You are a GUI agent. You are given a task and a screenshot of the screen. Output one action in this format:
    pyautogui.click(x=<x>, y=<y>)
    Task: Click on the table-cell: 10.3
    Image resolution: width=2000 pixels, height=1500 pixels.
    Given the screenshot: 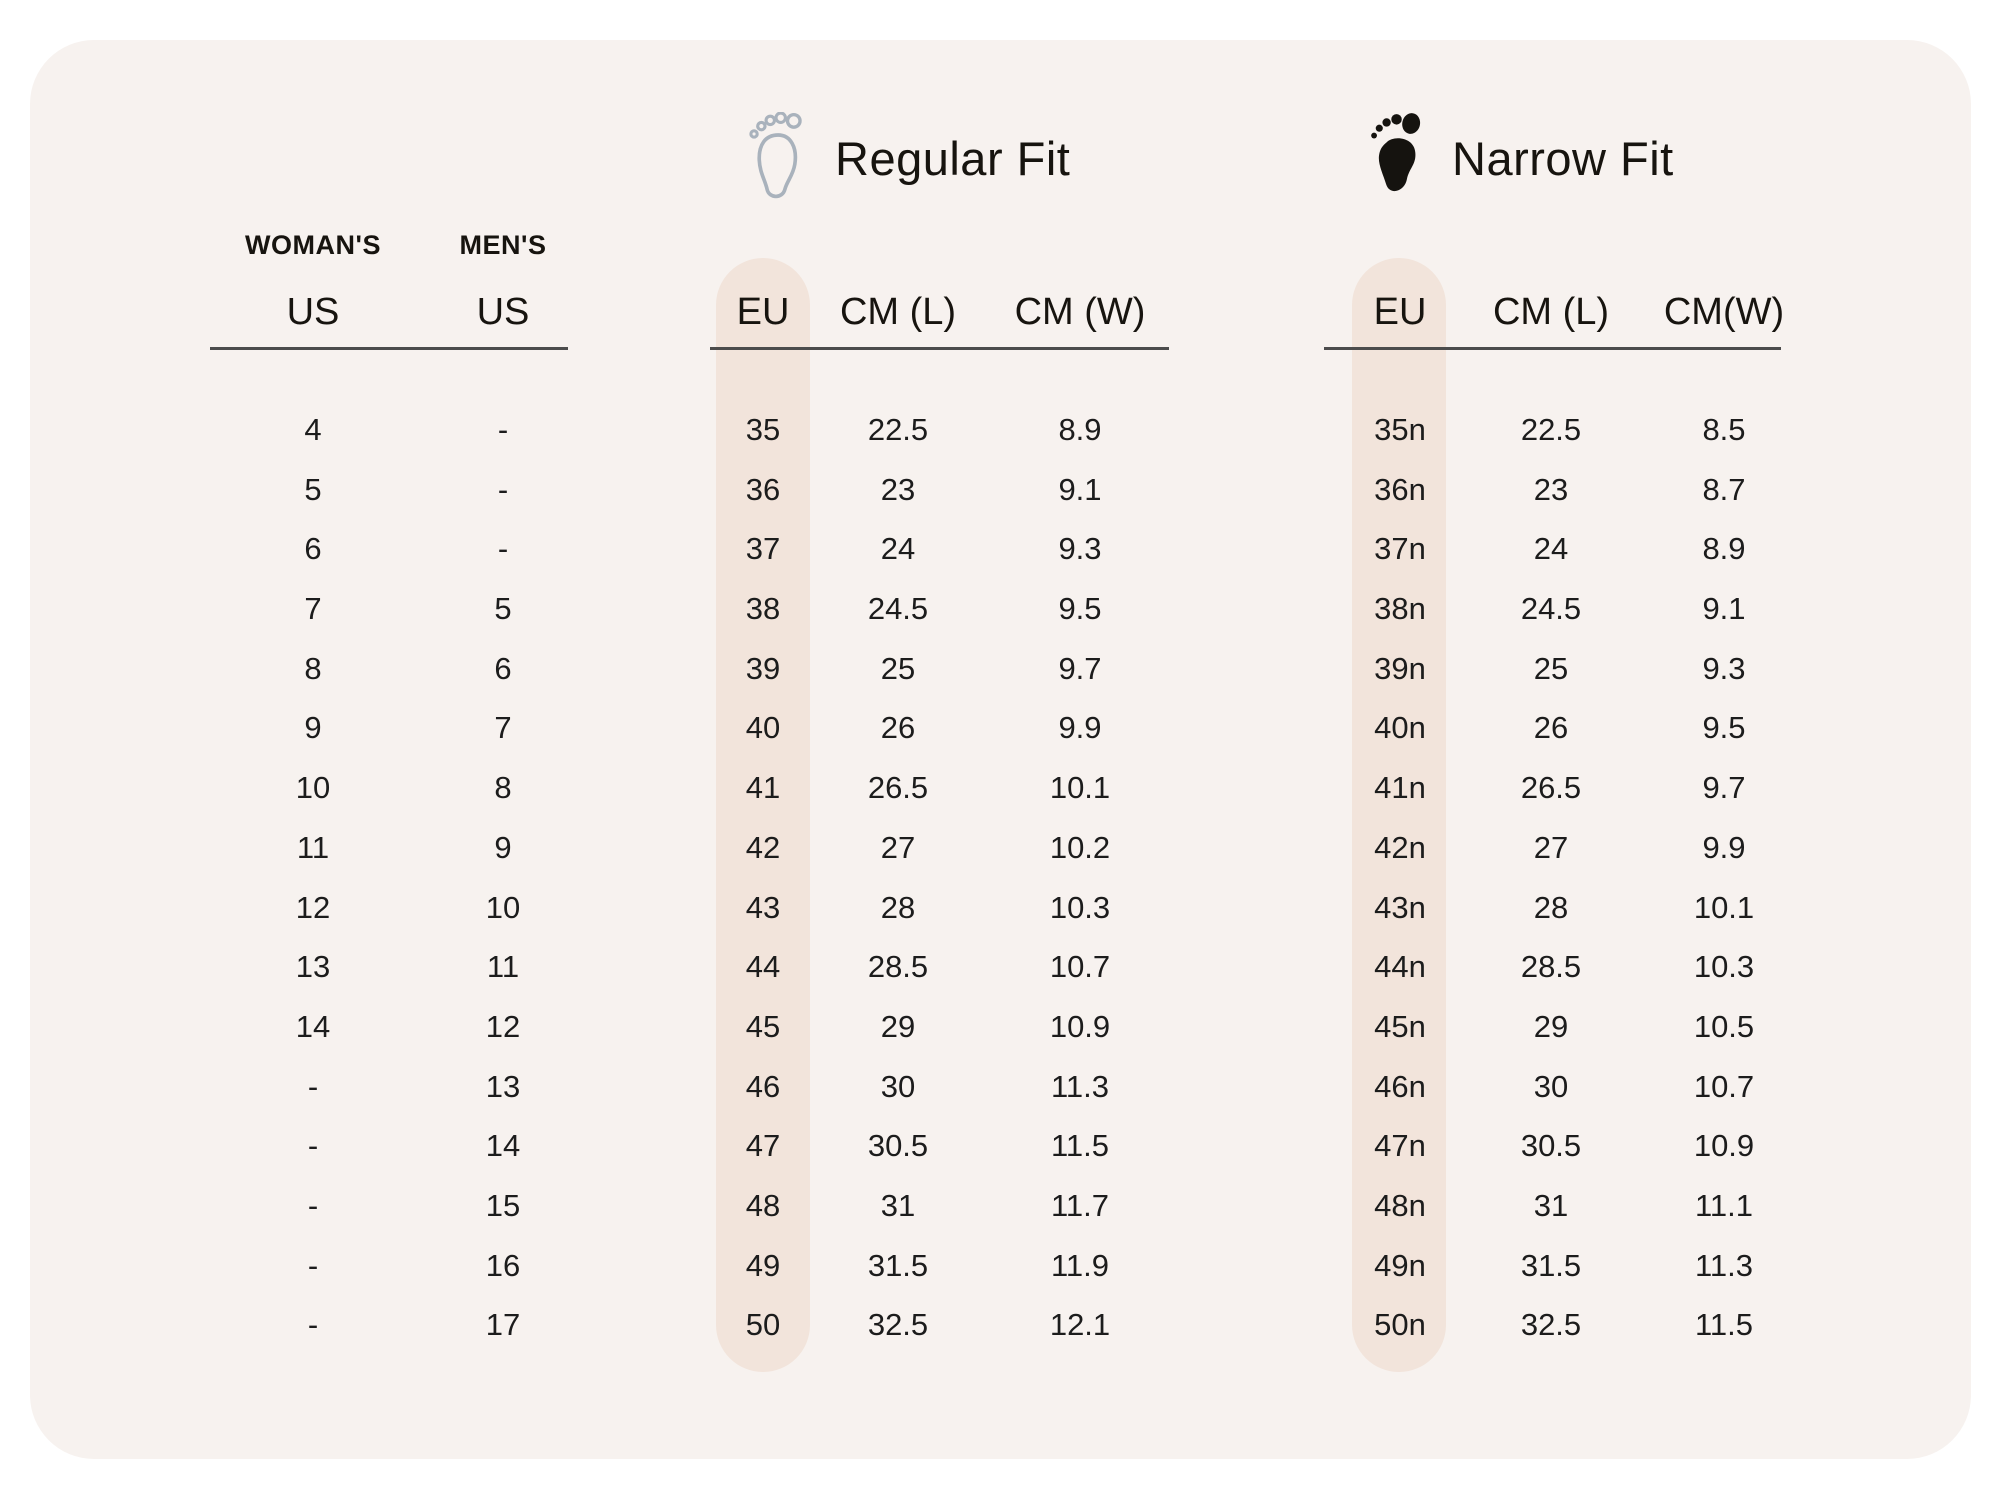 What is the action you would take?
    pyautogui.click(x=1080, y=907)
    